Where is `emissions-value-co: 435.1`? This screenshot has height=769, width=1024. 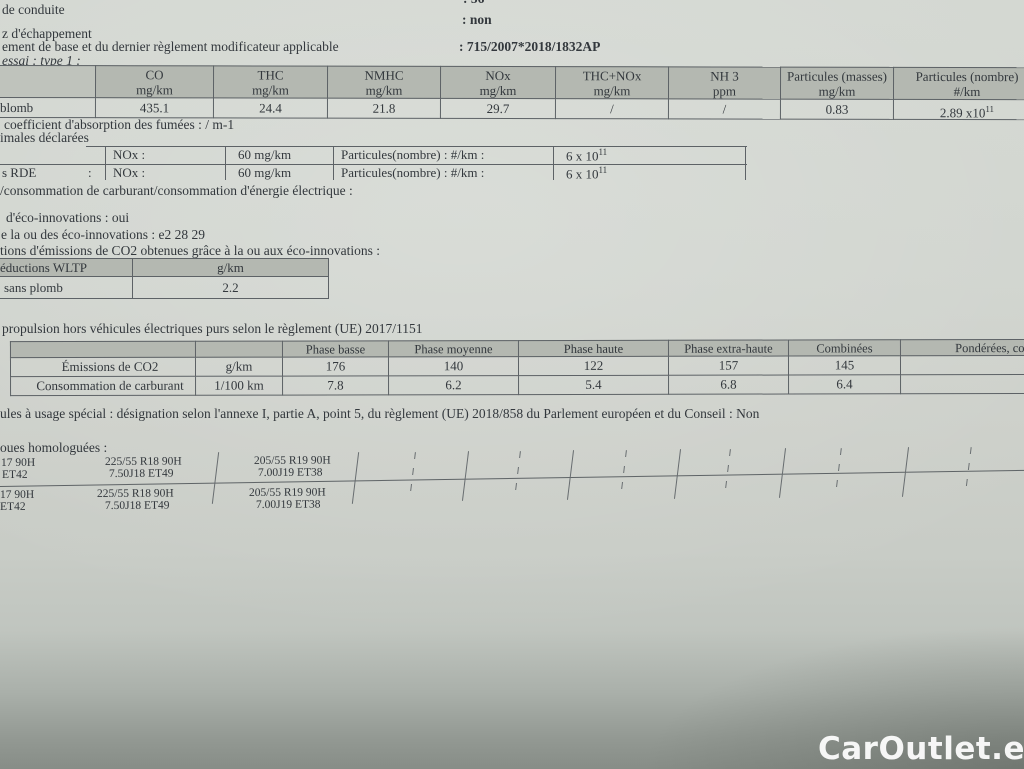 emissions-value-co: 435.1 is located at coordinates (153, 108).